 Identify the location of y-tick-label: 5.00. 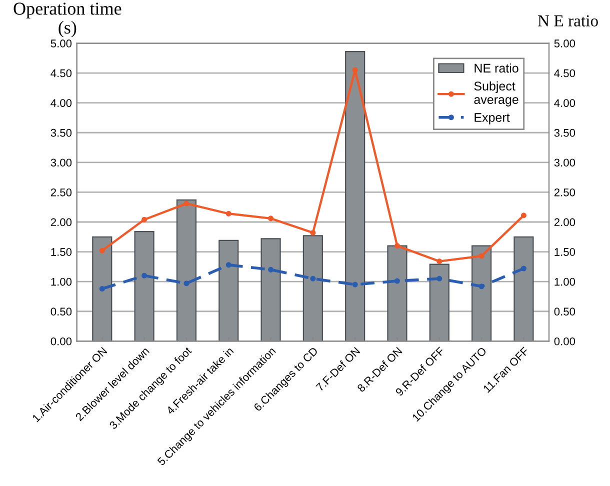
(61, 44).